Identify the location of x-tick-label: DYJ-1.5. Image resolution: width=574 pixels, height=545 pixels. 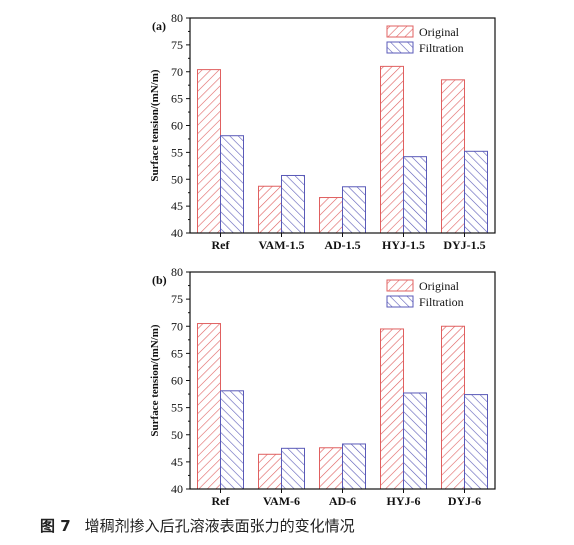
(464, 245).